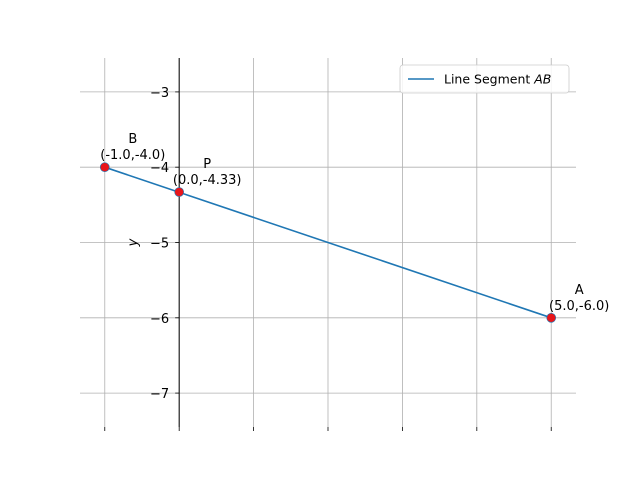 This screenshot has width=640, height=480. Describe the element at coordinates (159, 93) in the screenshot. I see `y-tick-label: −3` at that location.